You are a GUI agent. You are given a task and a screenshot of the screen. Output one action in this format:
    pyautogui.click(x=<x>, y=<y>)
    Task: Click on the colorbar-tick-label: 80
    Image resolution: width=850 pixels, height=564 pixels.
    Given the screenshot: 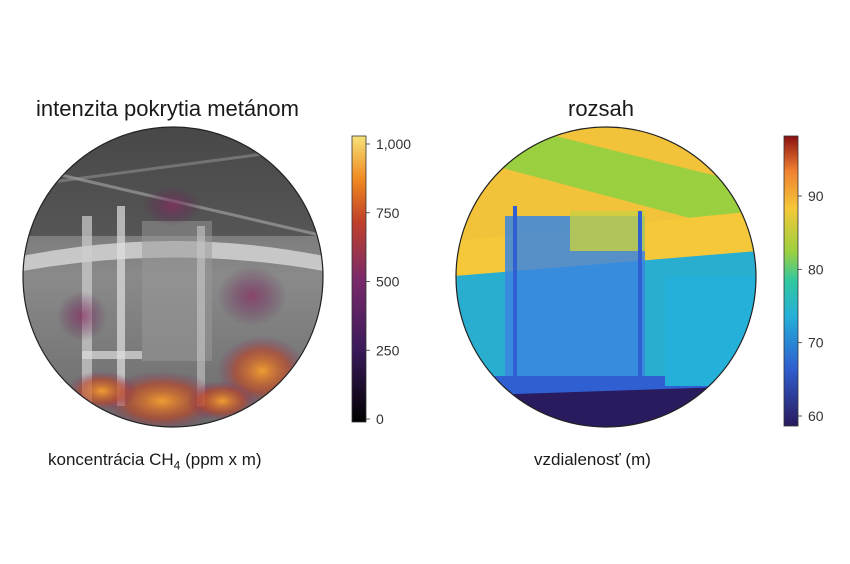 What is the action you would take?
    pyautogui.click(x=816, y=269)
    